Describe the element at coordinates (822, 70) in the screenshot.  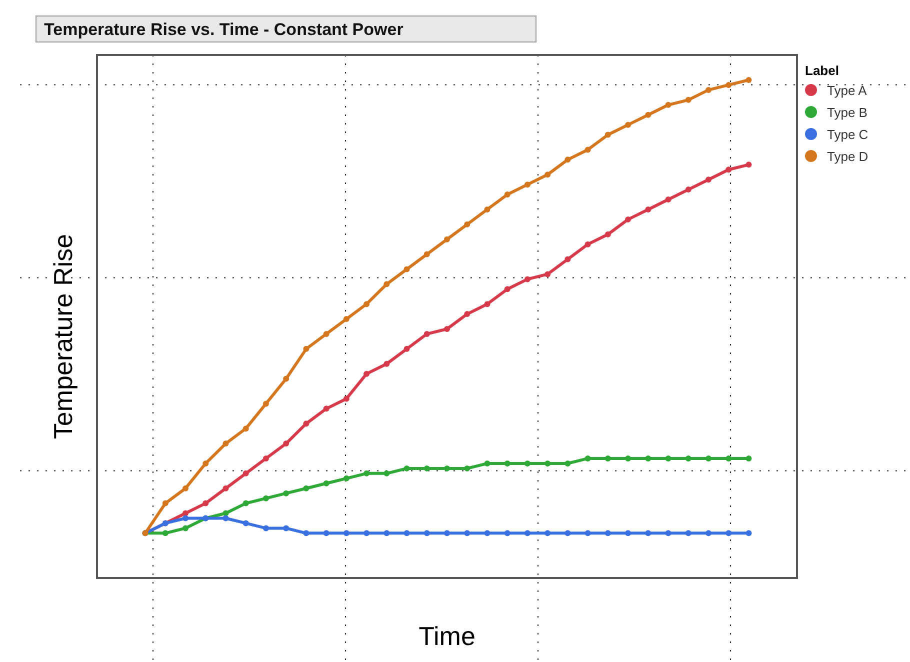
I see `legend-title: Label` at that location.